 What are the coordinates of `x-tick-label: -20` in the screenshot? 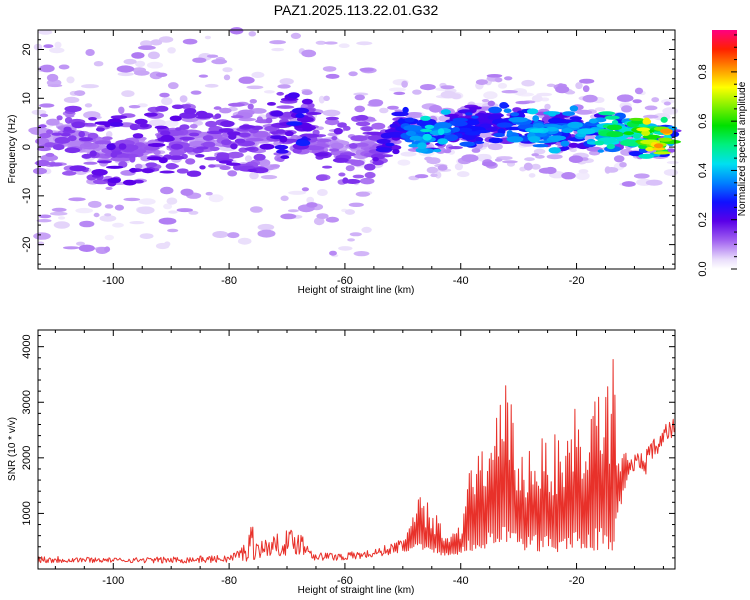 It's located at (577, 281).